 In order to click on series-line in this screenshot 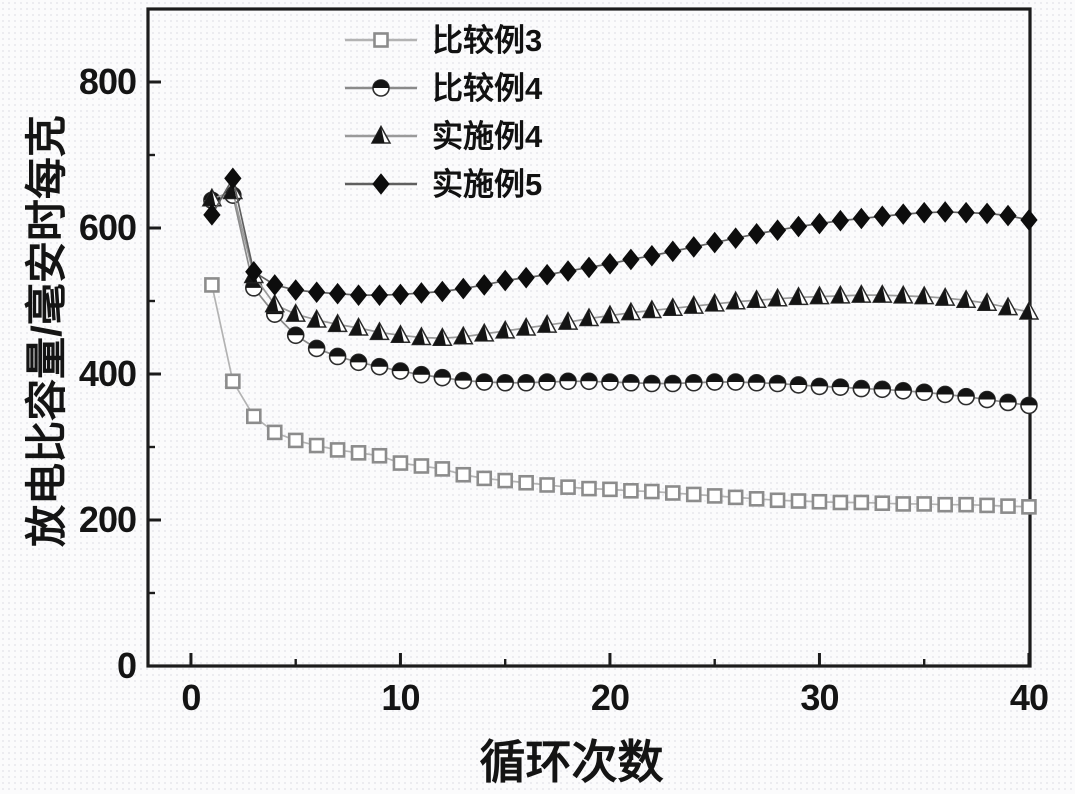, I will do `click(620, 236)`.